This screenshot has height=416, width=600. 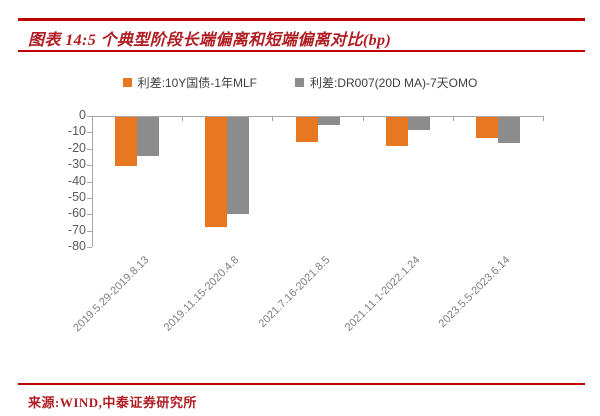 I want to click on title-underline-rule, so click(x=301, y=51).